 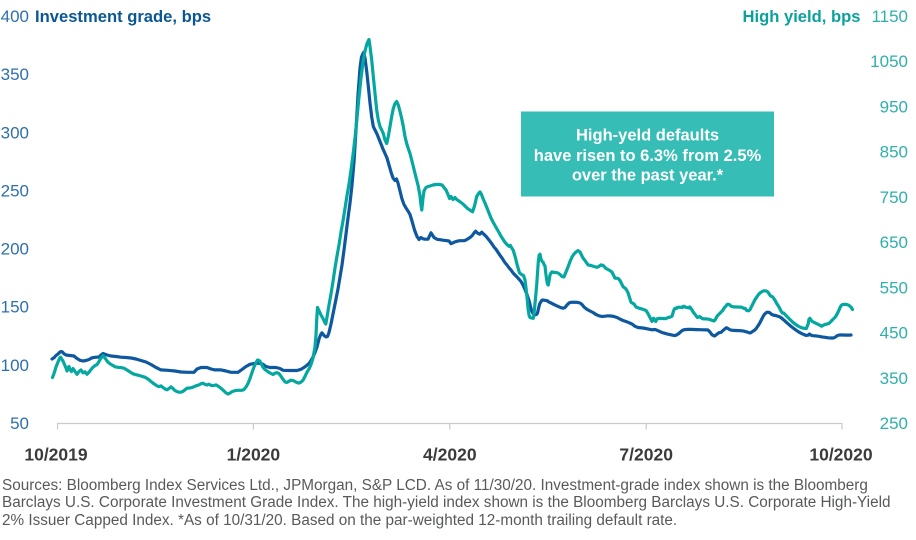 I want to click on svg-text: 1/2020, so click(x=254, y=455).